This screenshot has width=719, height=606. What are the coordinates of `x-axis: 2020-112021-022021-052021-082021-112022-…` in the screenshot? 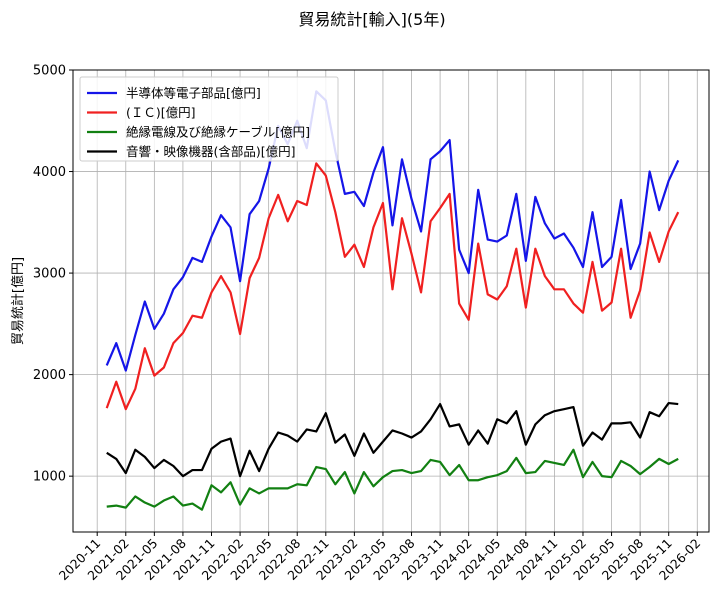 It's located at (379, 557).